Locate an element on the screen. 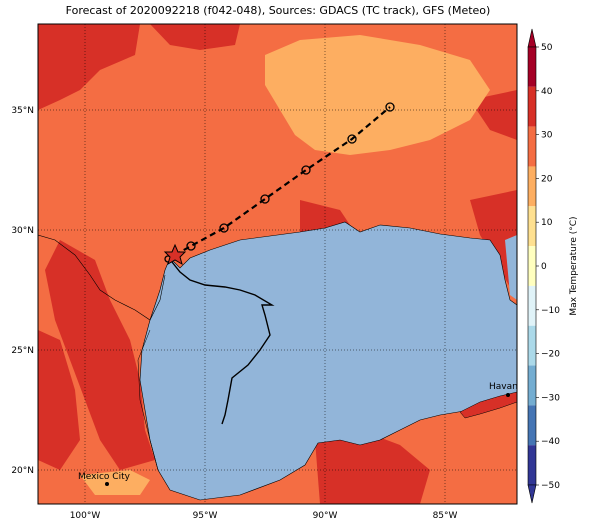 The height and width of the screenshot is (529, 592). lat-tick-label: 30°N is located at coordinates (22, 231).